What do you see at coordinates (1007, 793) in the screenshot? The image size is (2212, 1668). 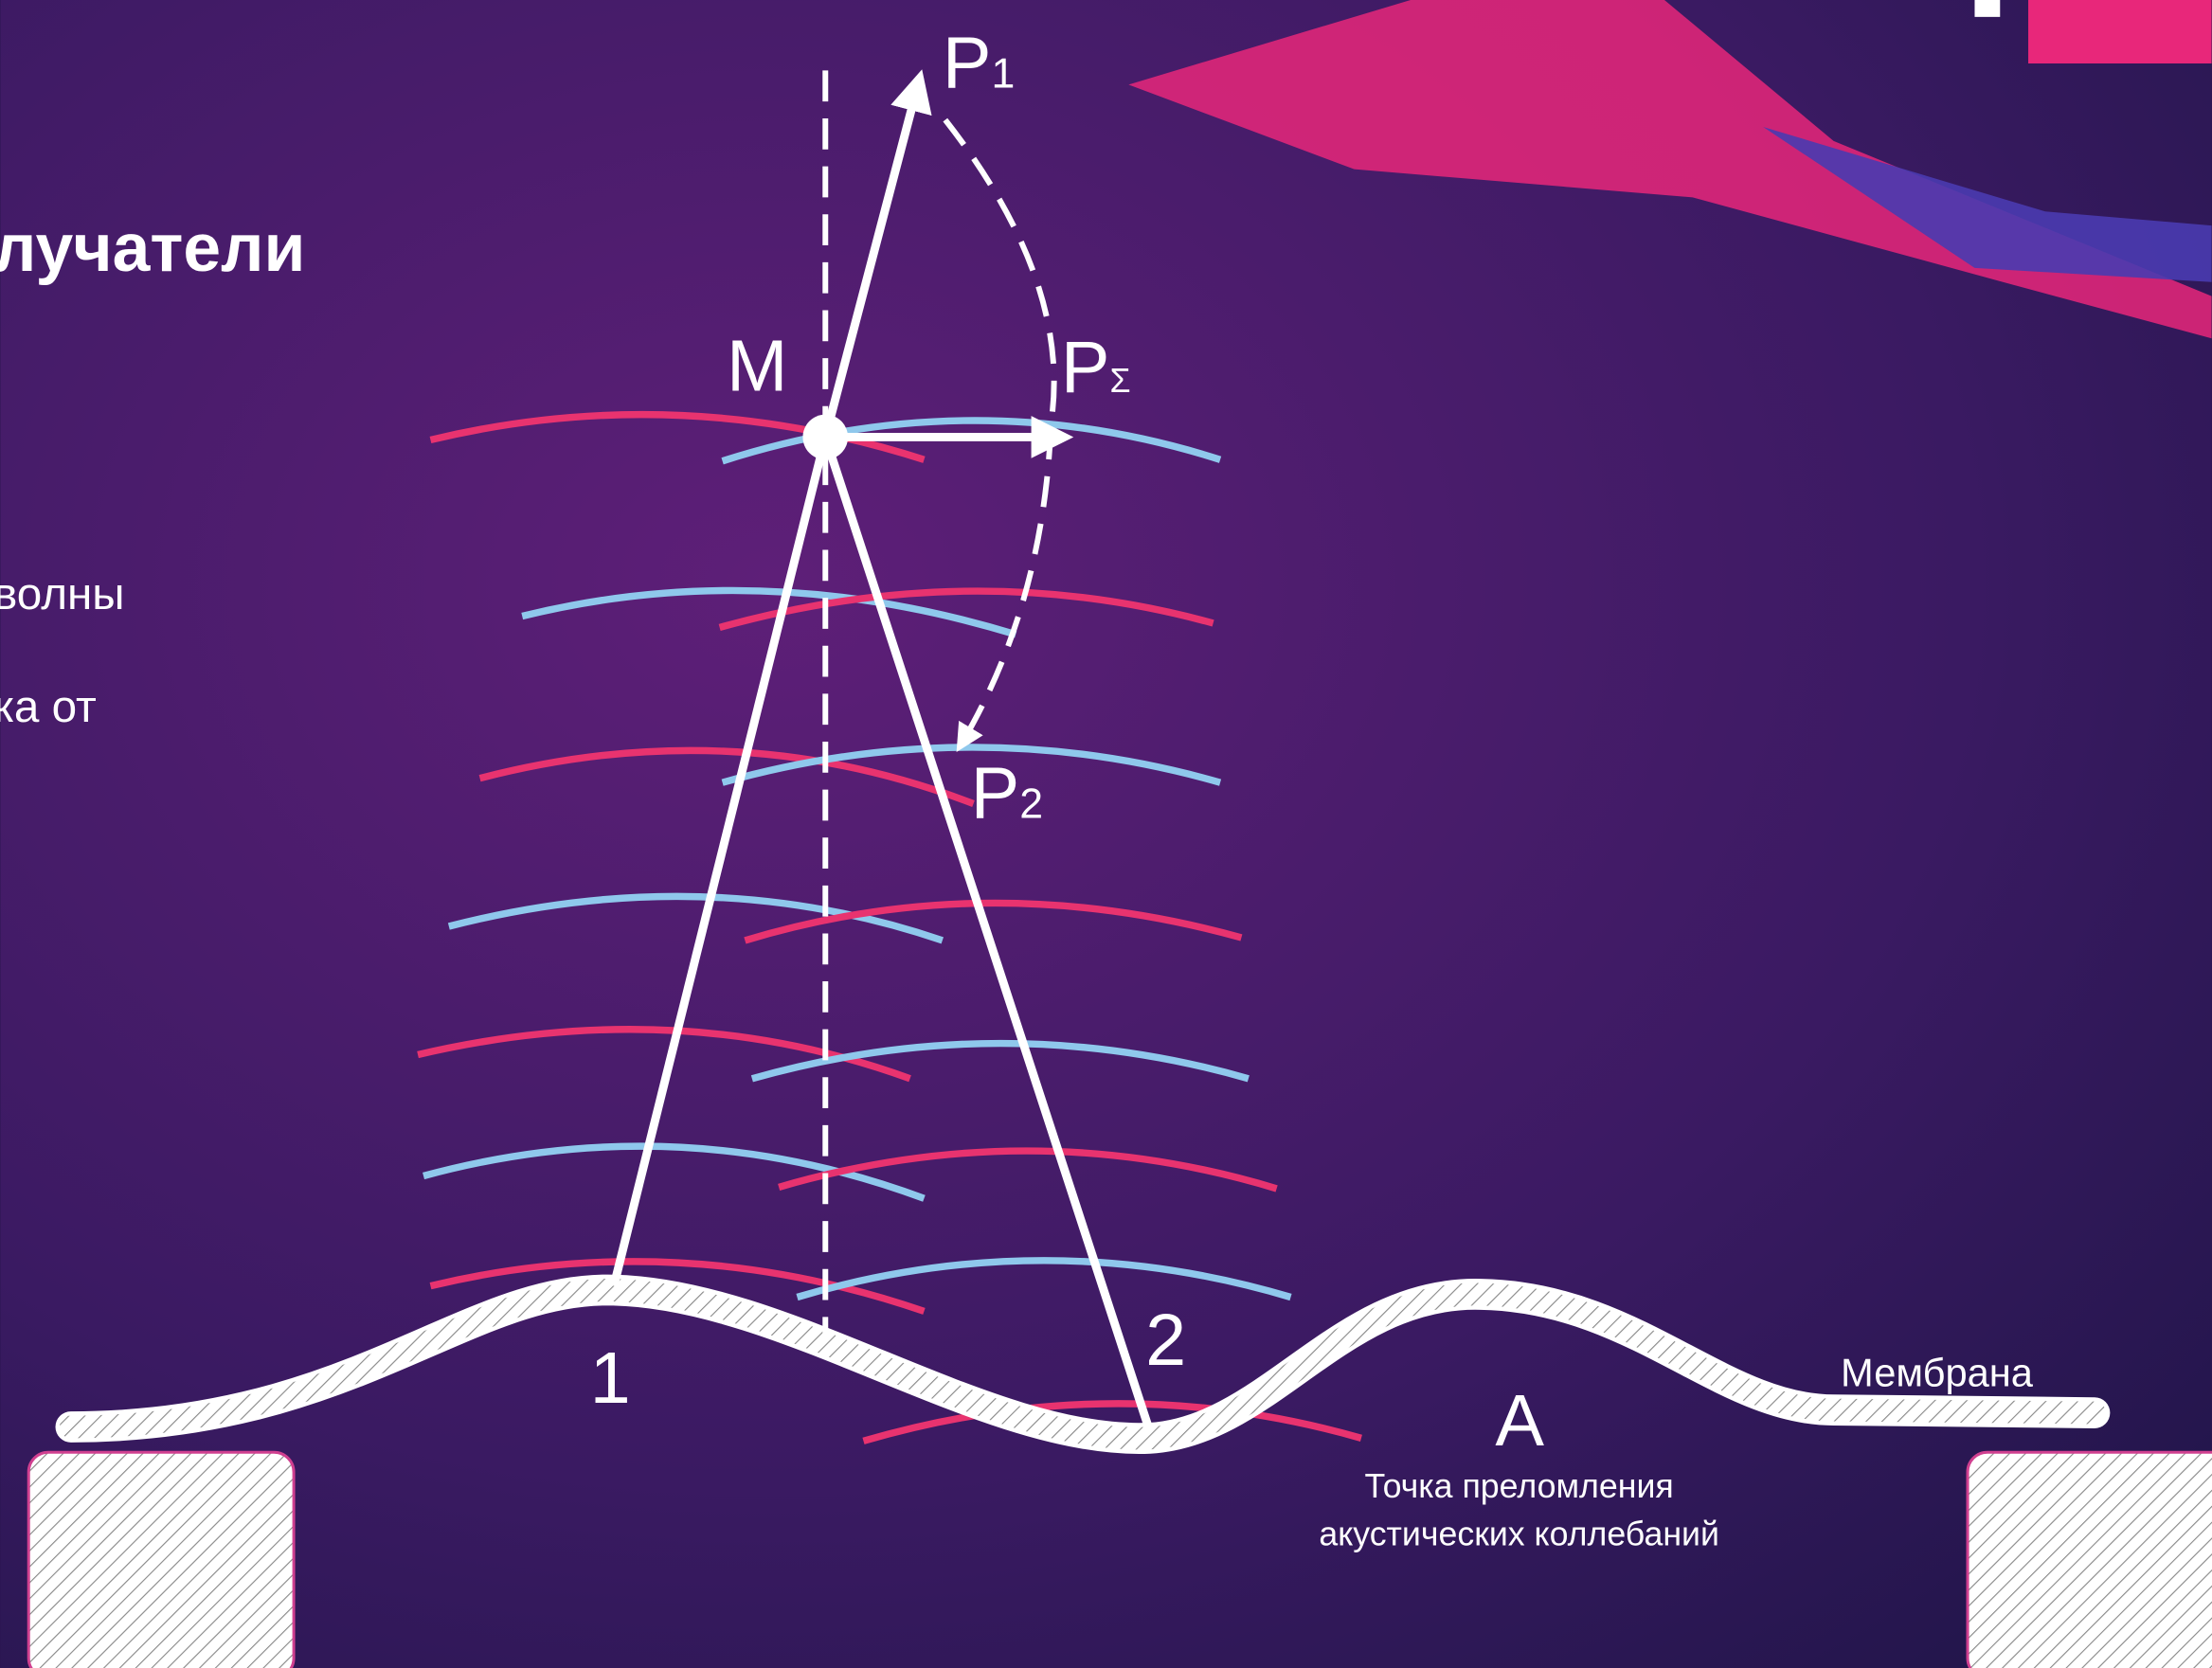 I see `label-p2: P2` at bounding box center [1007, 793].